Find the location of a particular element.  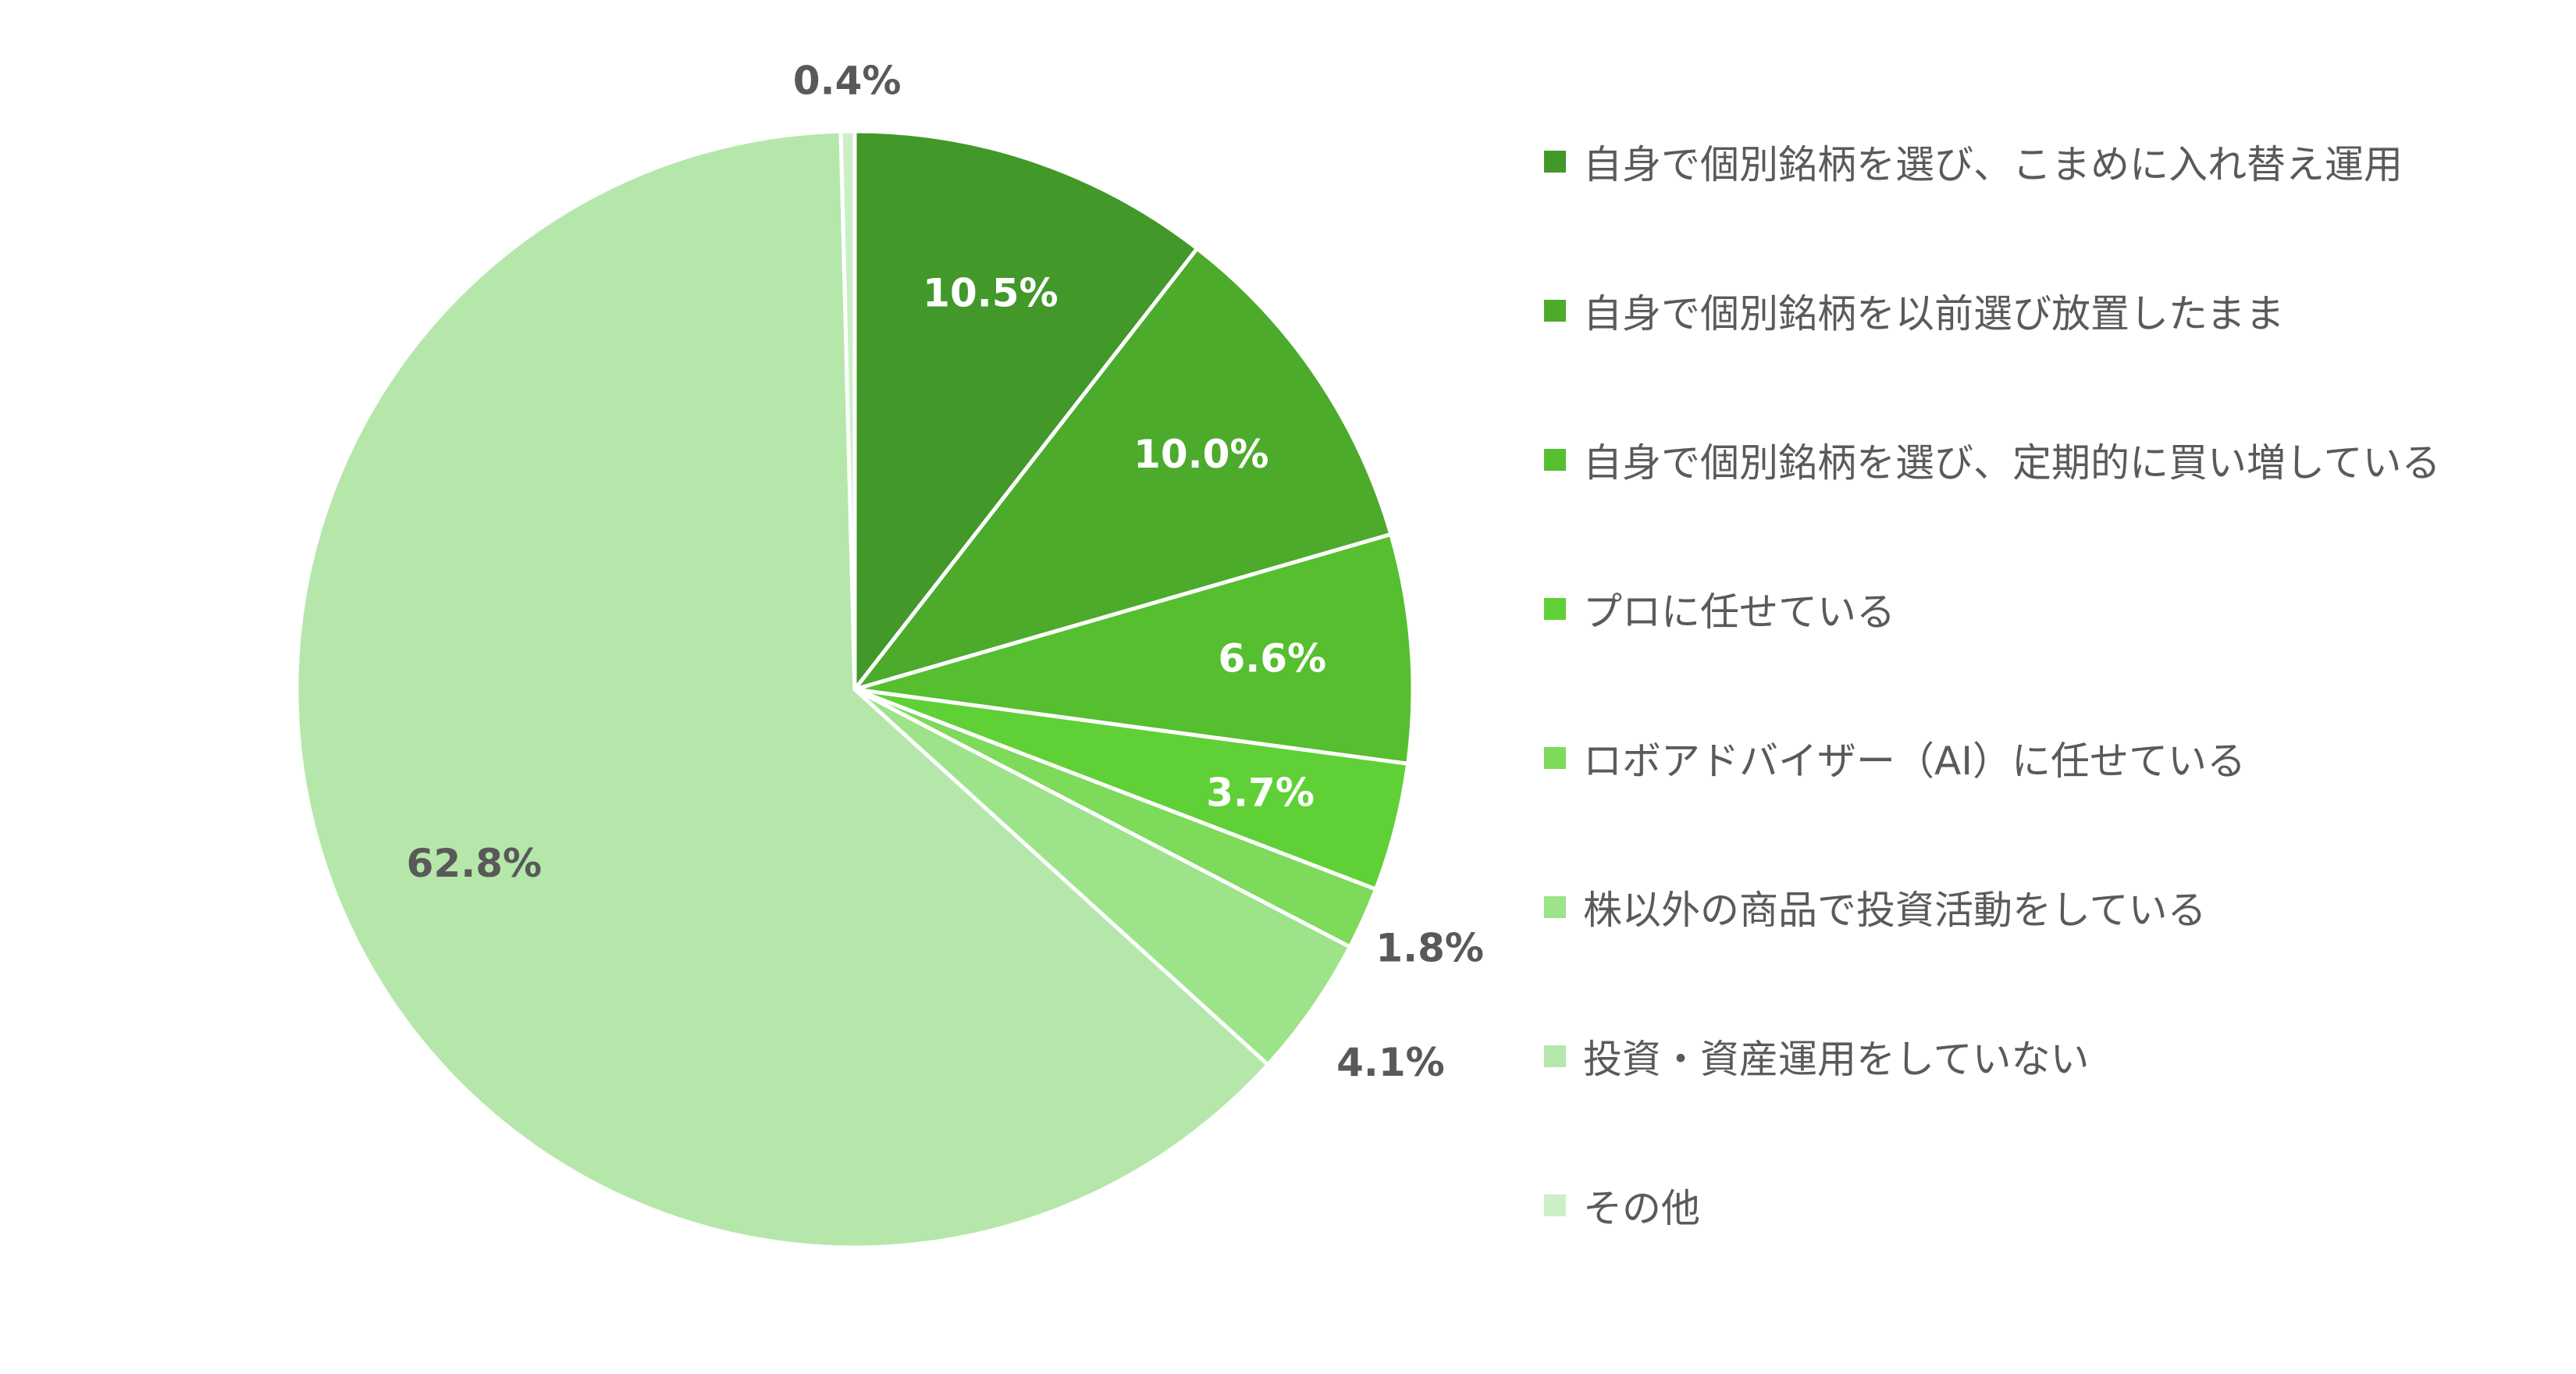

legend-item-8: その他 is located at coordinates (1622, 1205).